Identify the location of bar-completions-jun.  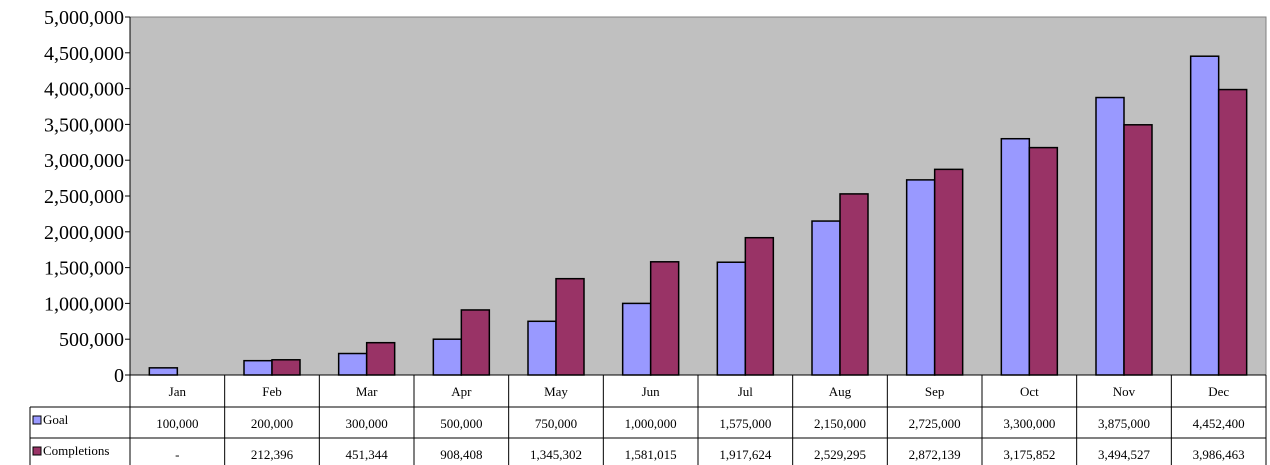
(664, 318).